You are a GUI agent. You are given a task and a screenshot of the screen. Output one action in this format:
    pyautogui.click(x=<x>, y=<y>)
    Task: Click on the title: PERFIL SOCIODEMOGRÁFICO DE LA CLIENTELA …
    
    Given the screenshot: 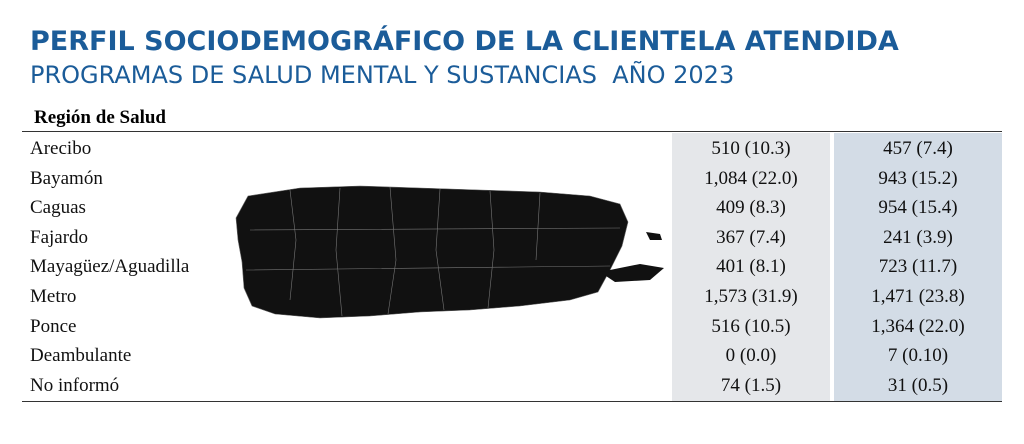 What is the action you would take?
    pyautogui.click(x=464, y=41)
    